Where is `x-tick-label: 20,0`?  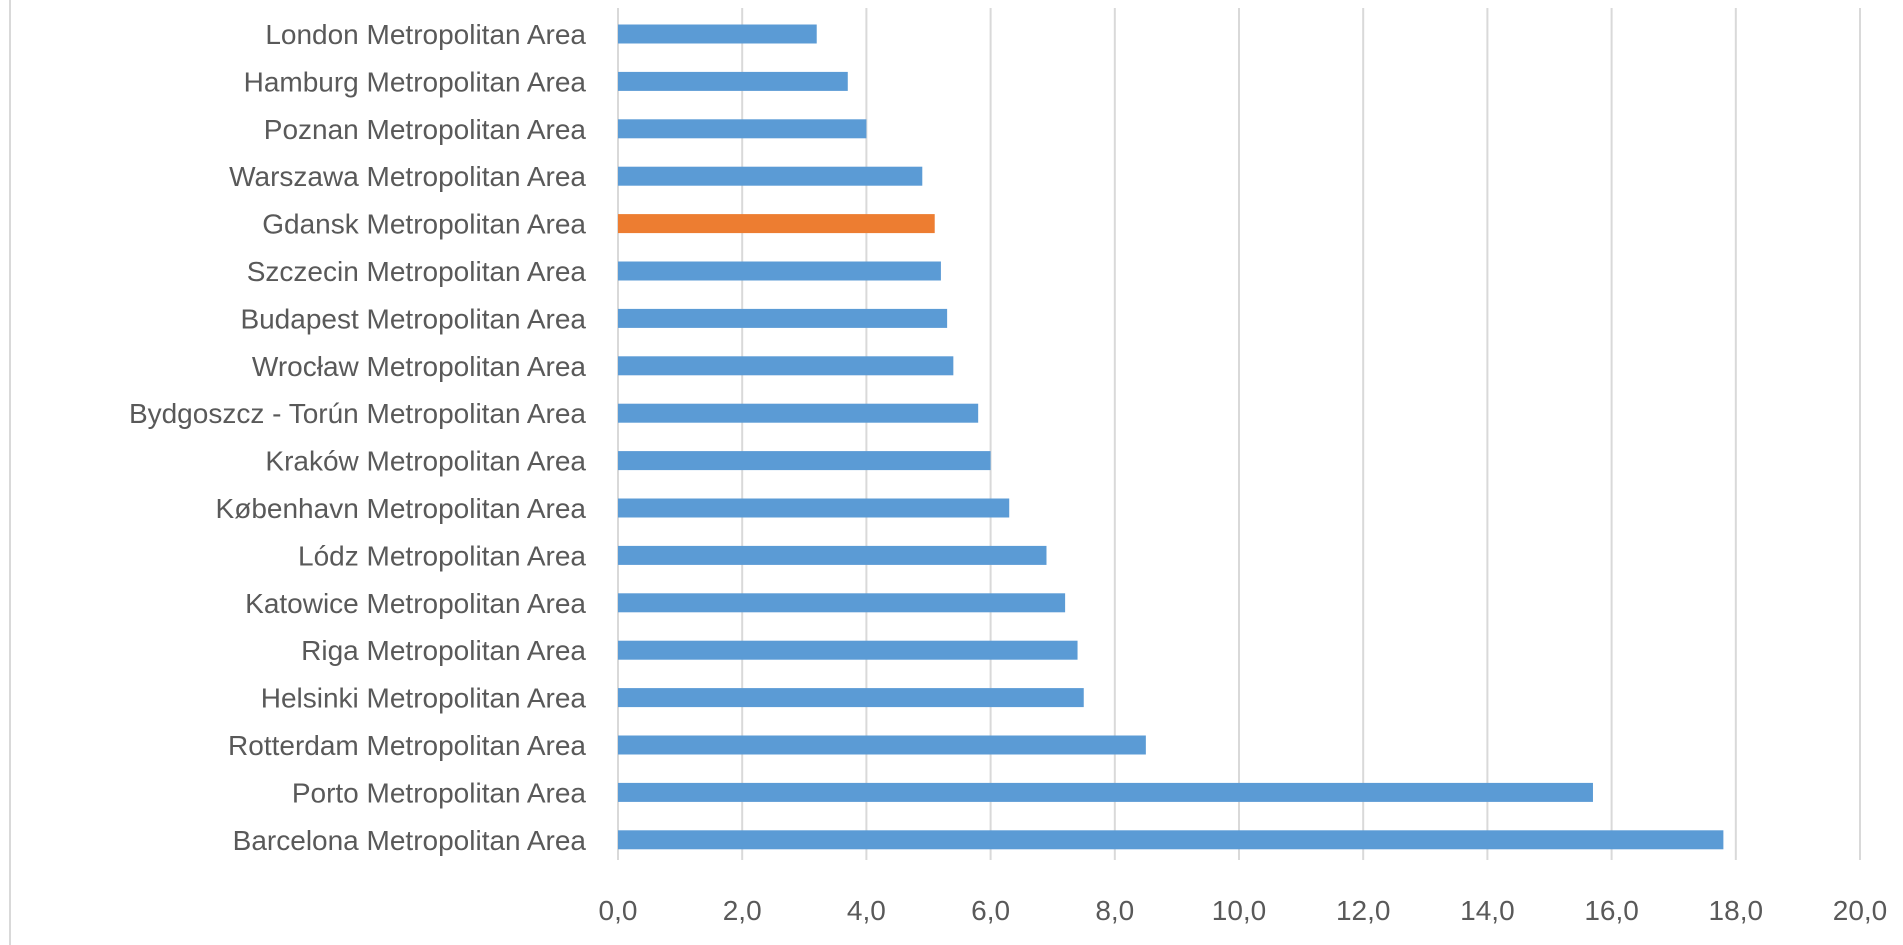
x-tick-label: 20,0 is located at coordinates (1860, 910).